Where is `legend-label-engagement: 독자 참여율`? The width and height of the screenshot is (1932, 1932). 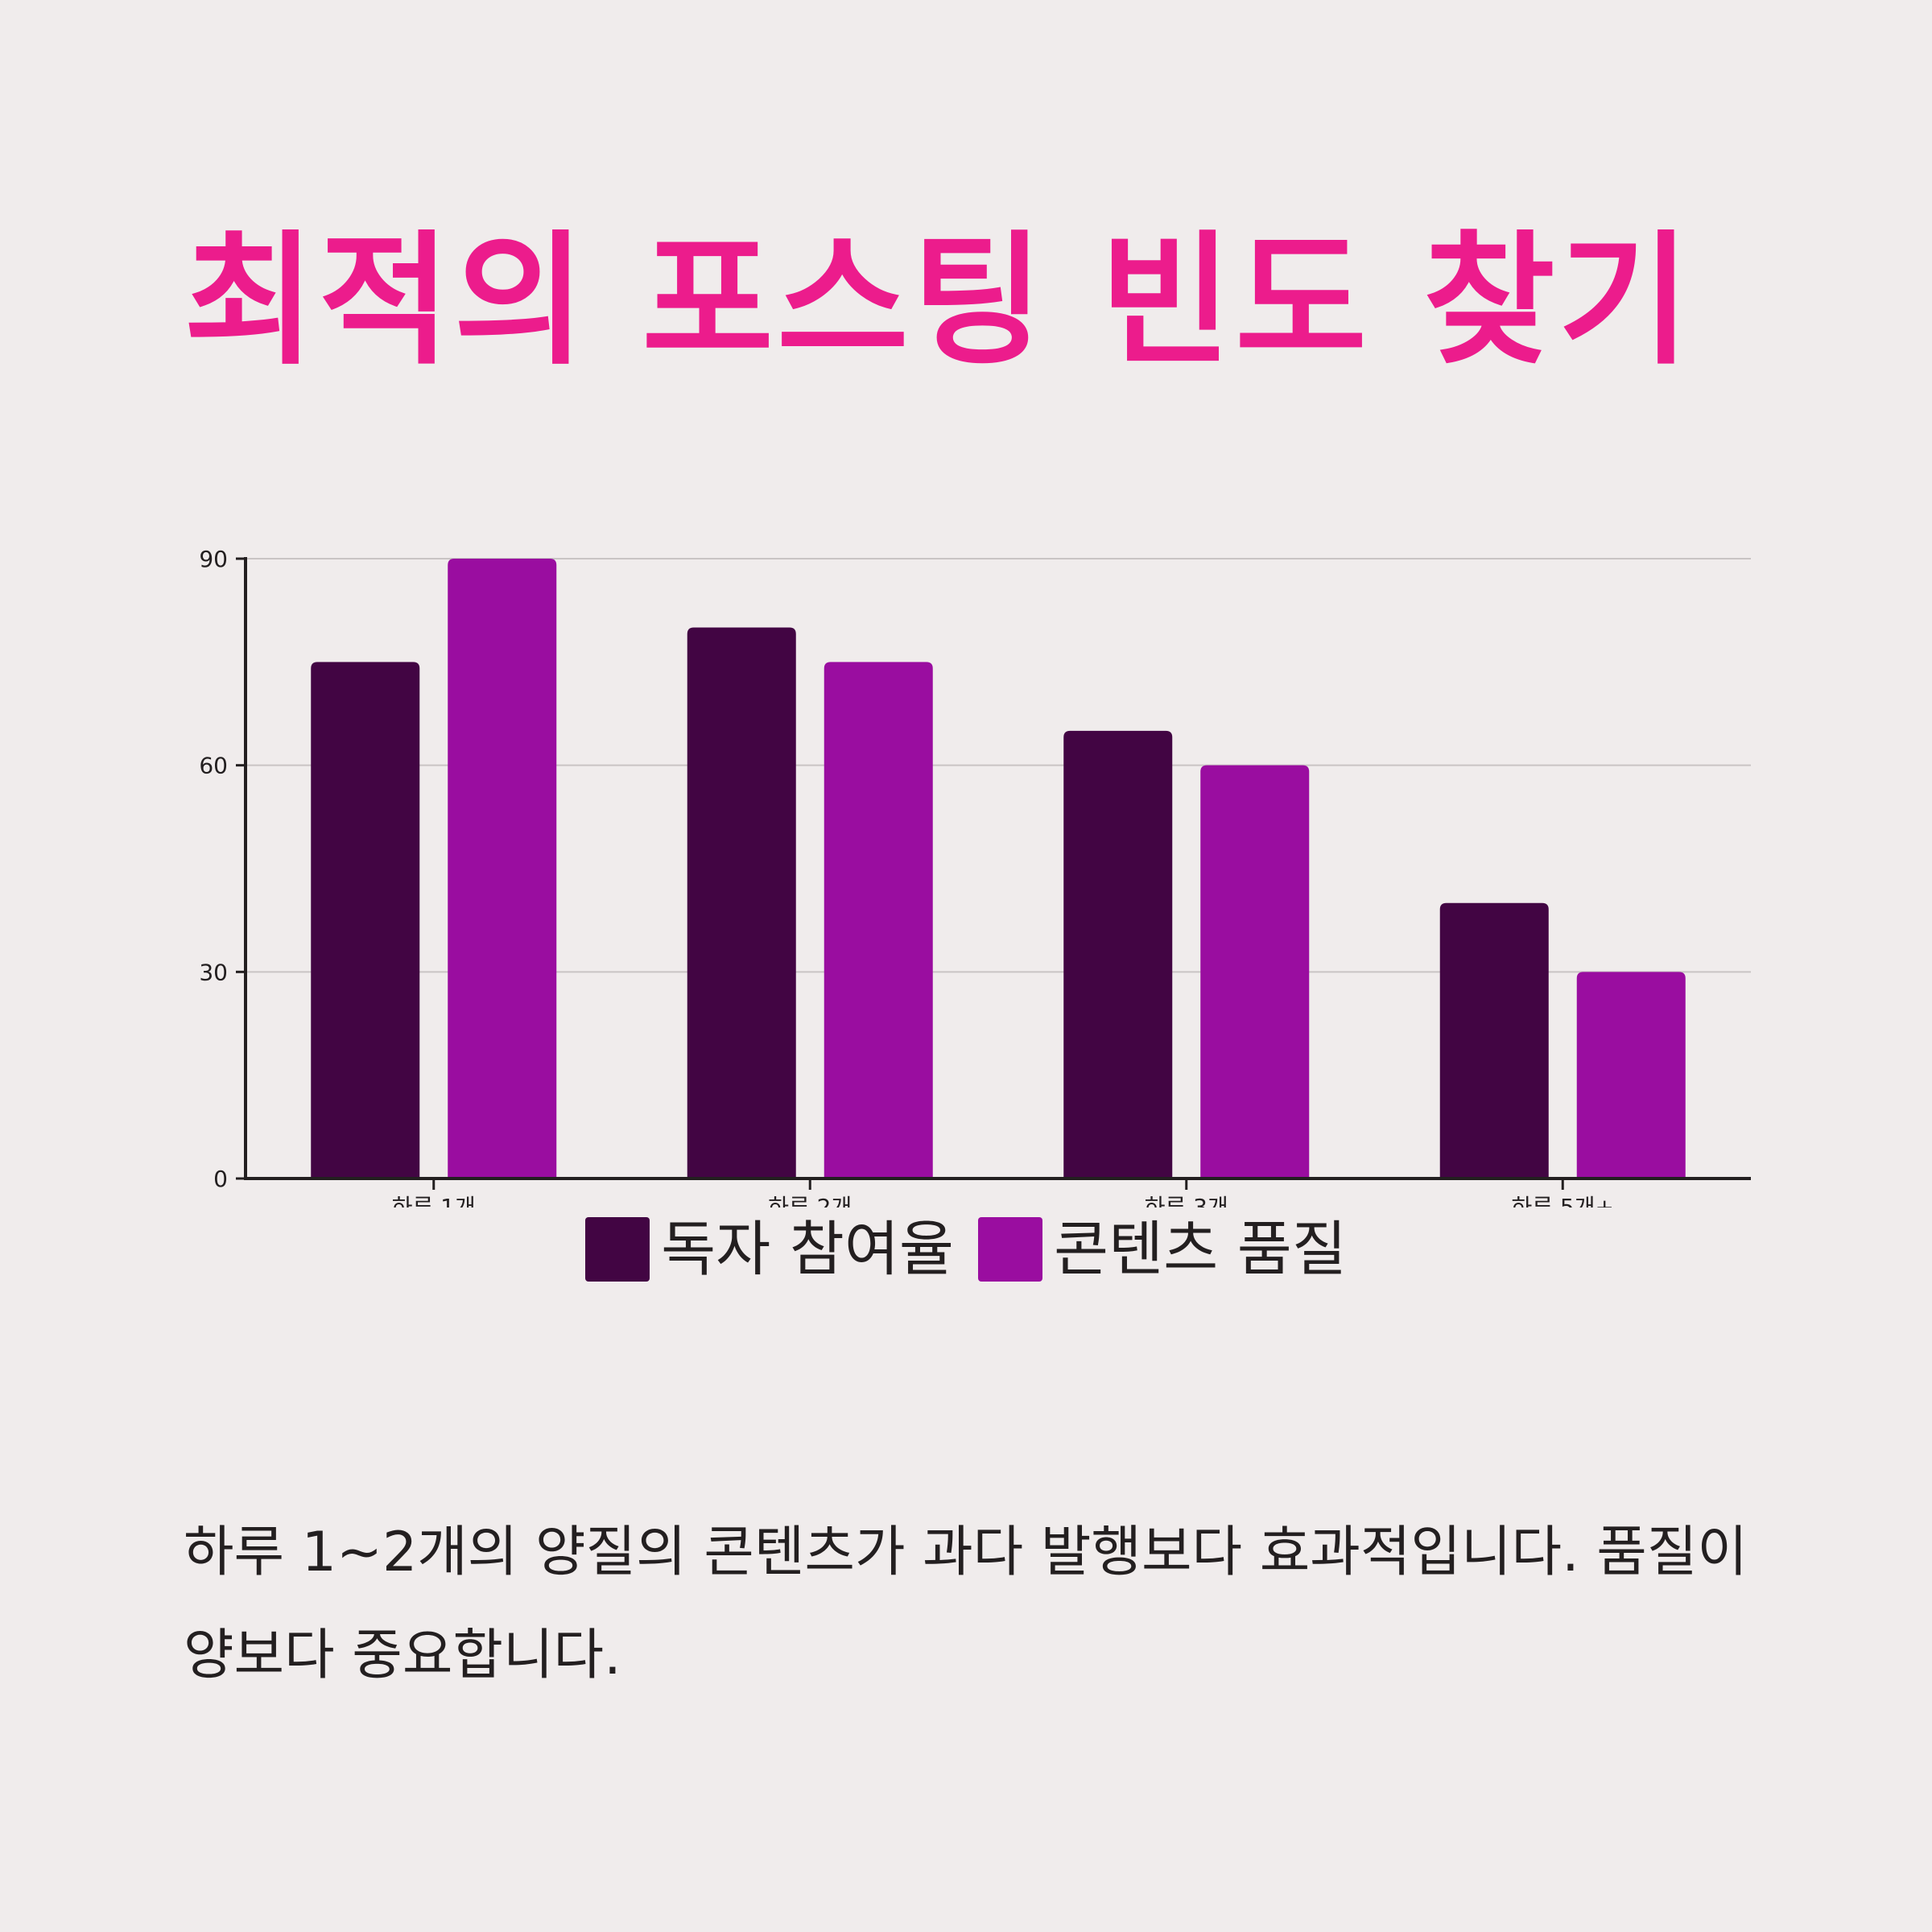
legend-label-engagement: 독자 참여율 is located at coordinates (807, 1249).